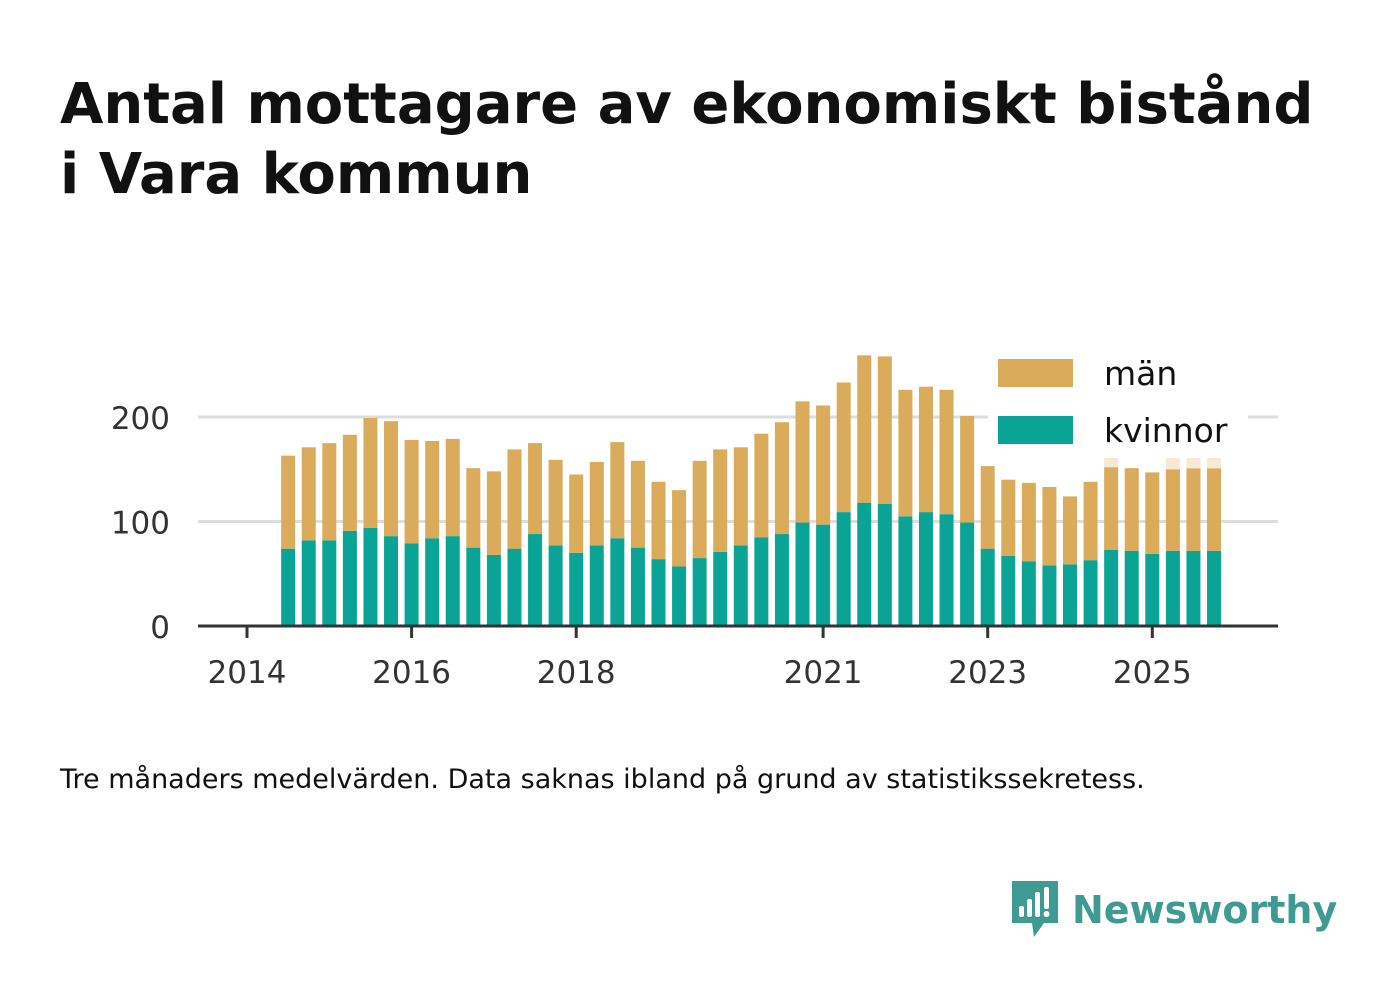 The width and height of the screenshot is (1382, 999). I want to click on legend-label: män, so click(1140, 373).